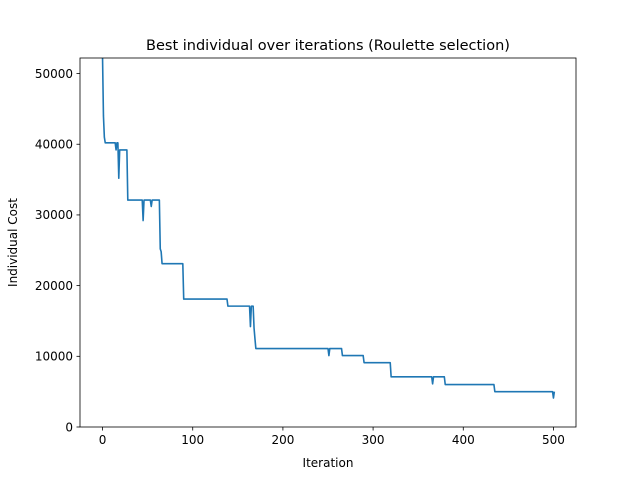 This screenshot has height=480, width=640. Describe the element at coordinates (54, 74) in the screenshot. I see `y-tick-label: 50000` at that location.